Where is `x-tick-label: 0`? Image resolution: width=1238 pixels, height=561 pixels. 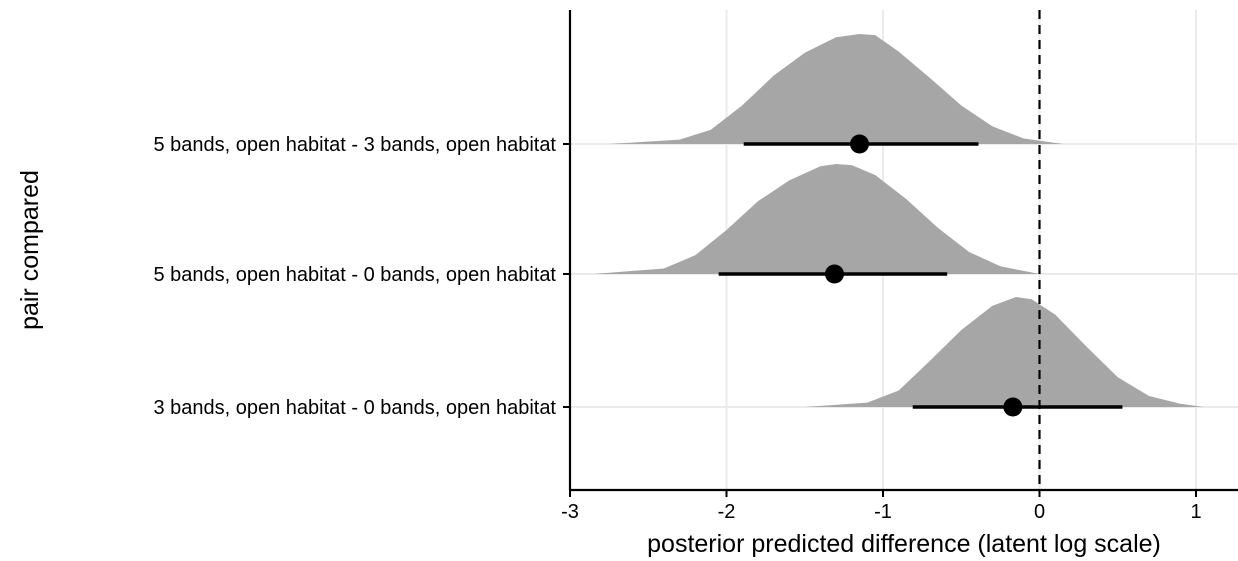
x-tick-label: 0 is located at coordinates (1039, 512).